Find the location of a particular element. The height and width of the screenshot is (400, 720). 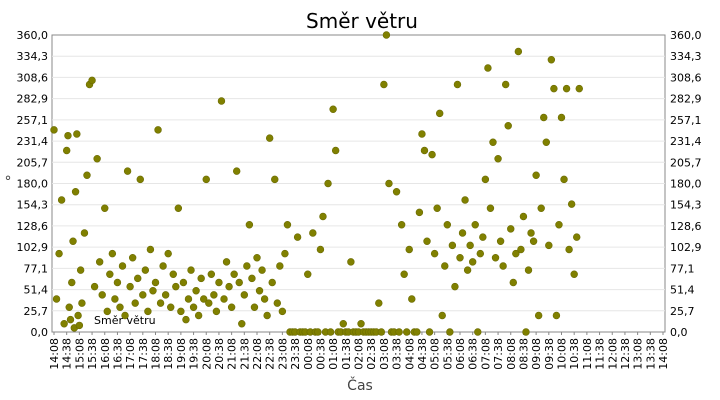

x-tick-label: 16:38 is located at coordinates (117, 354).